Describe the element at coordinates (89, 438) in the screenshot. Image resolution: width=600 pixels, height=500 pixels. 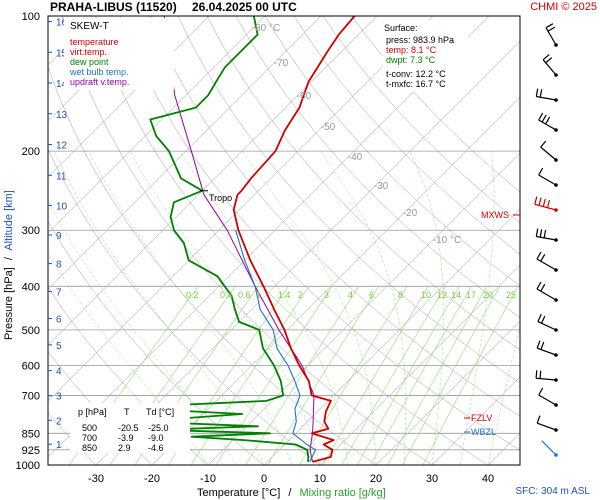
I see `levels-table-cell: 700` at that location.